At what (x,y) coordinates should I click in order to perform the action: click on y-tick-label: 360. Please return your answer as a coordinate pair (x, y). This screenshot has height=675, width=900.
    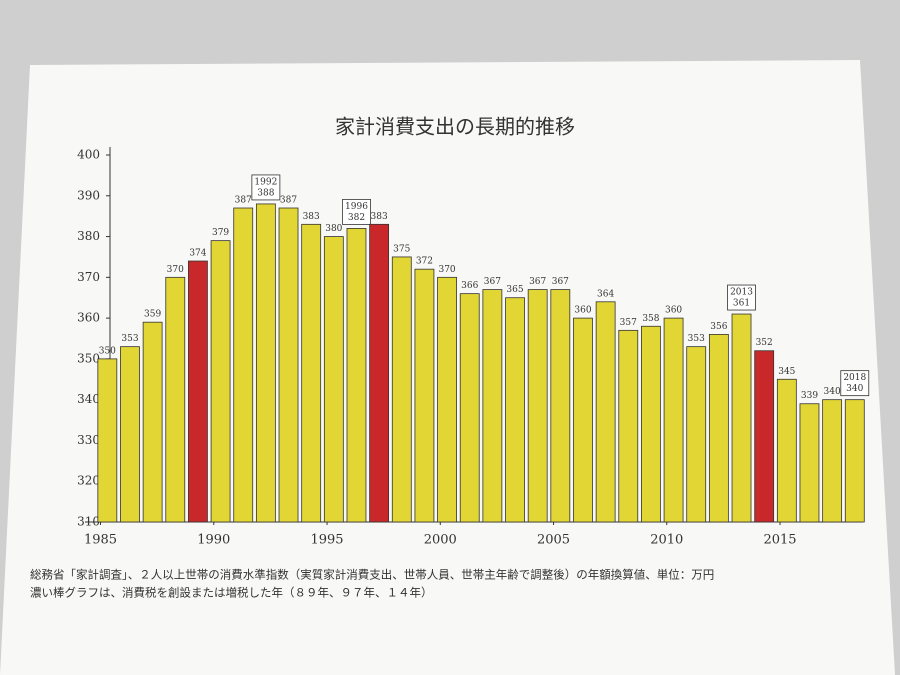
    Looking at the image, I should click on (88, 318).